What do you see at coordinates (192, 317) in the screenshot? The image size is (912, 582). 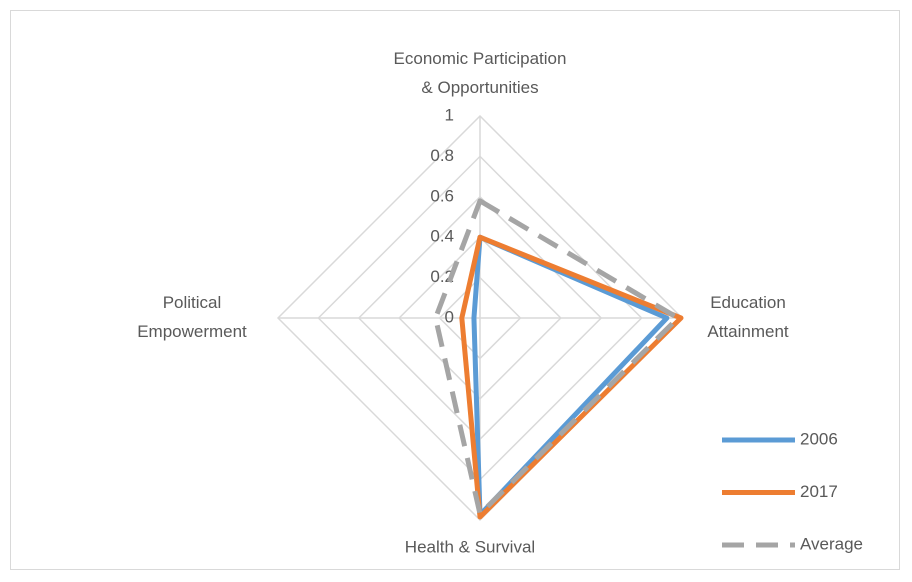 I see `category-label: Political Empowerment` at bounding box center [192, 317].